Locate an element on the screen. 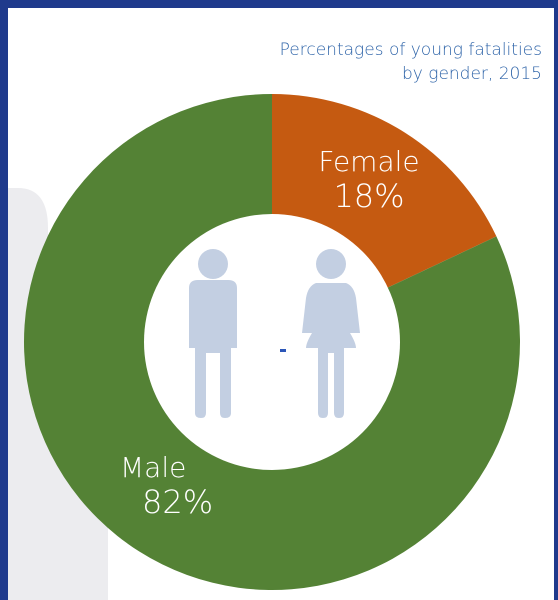 This screenshot has width=558, height=600. female-label-value: 18% is located at coordinates (369, 196).